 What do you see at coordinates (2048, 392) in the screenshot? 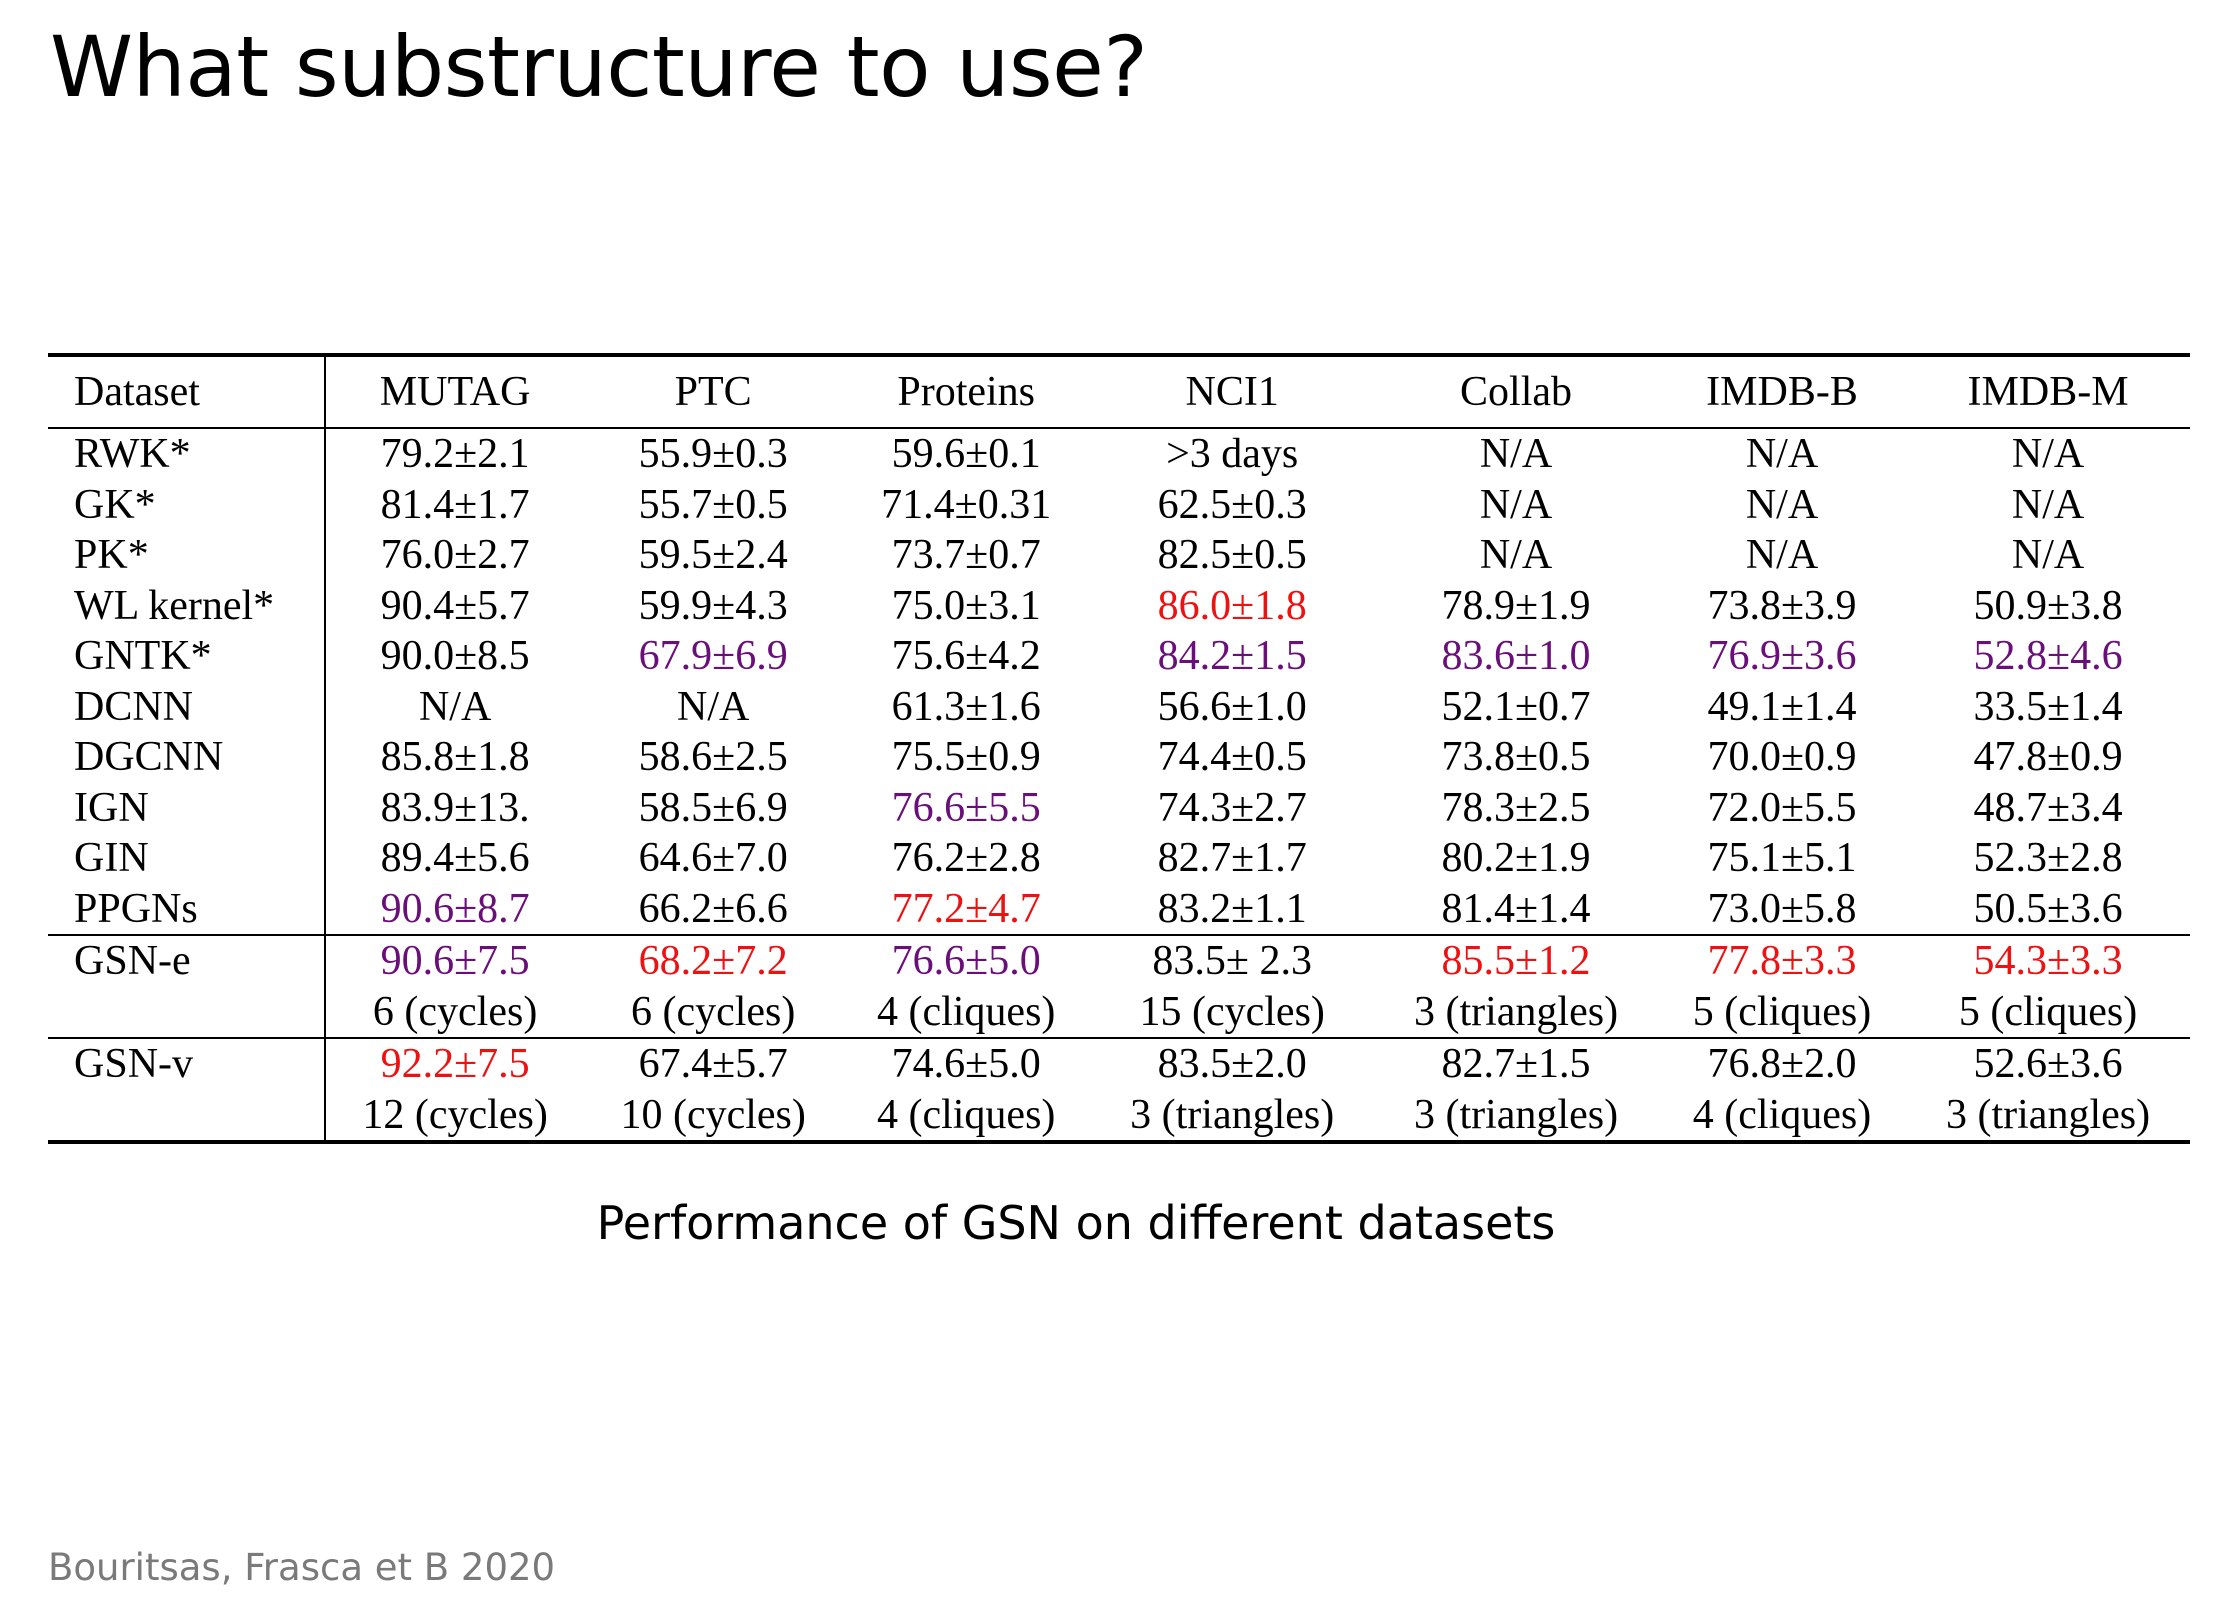
I see `header-imdb-m: IMDB-M` at bounding box center [2048, 392].